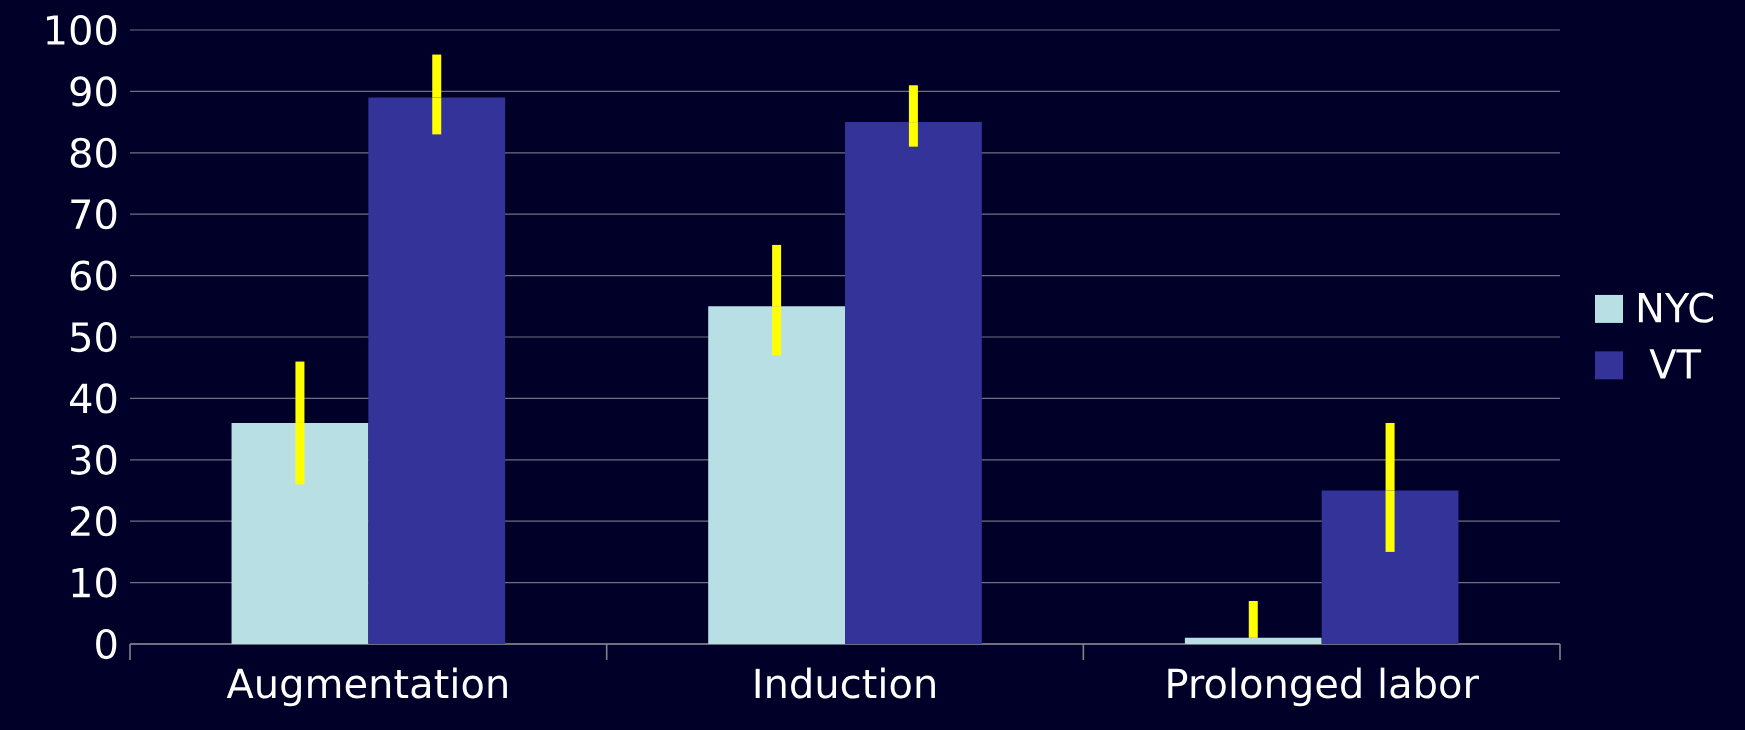 The height and width of the screenshot is (730, 1745). I want to click on legend-label: NYC, so click(1675, 307).